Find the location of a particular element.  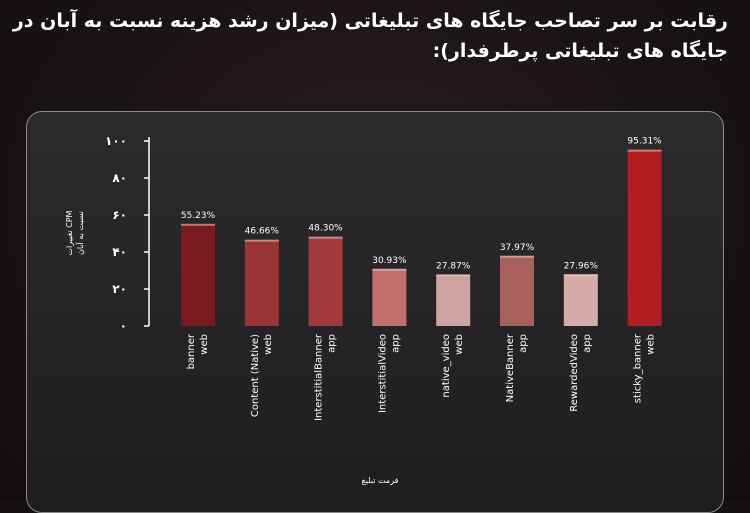

x-tick-label: sticky_banner web is located at coordinates (645, 368).